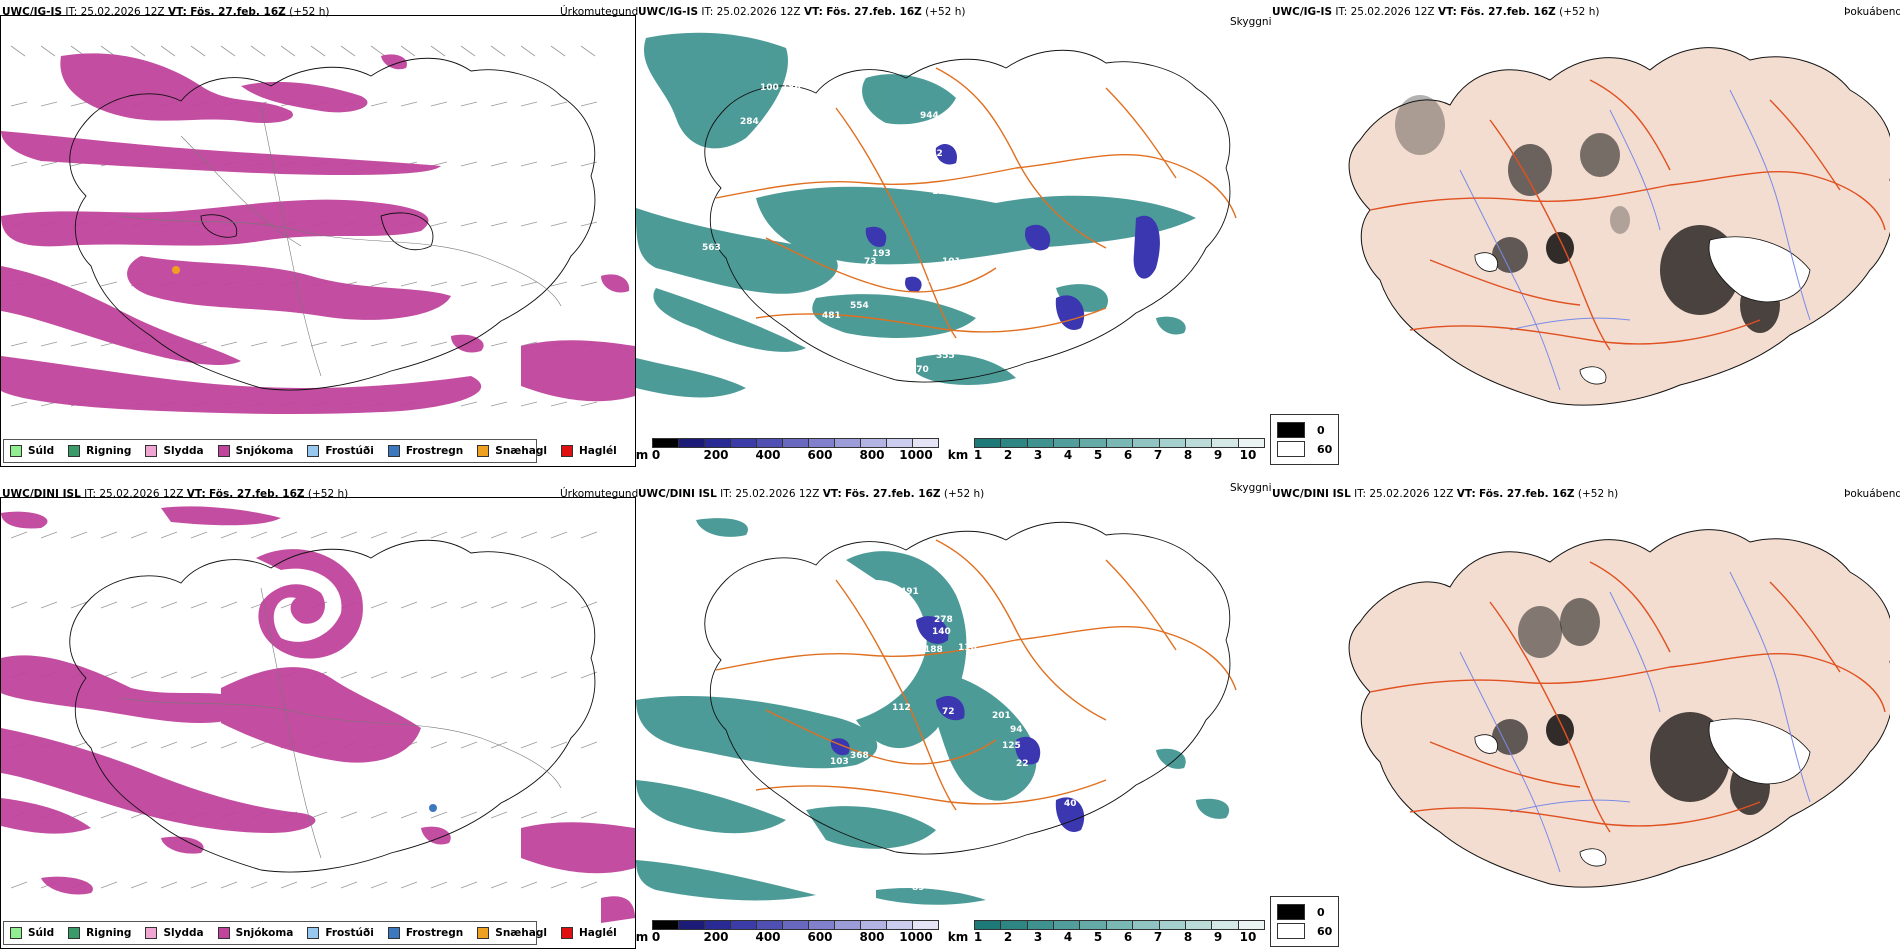  Describe the element at coordinates (769, 88) in the screenshot. I see `svg-text: 100` at that location.